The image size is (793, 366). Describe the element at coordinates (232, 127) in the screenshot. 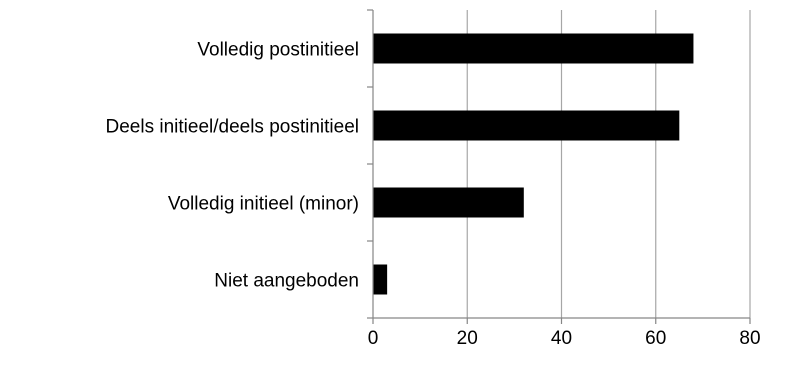

I see `category-label: Deels initieel/deels postinitieel` at that location.